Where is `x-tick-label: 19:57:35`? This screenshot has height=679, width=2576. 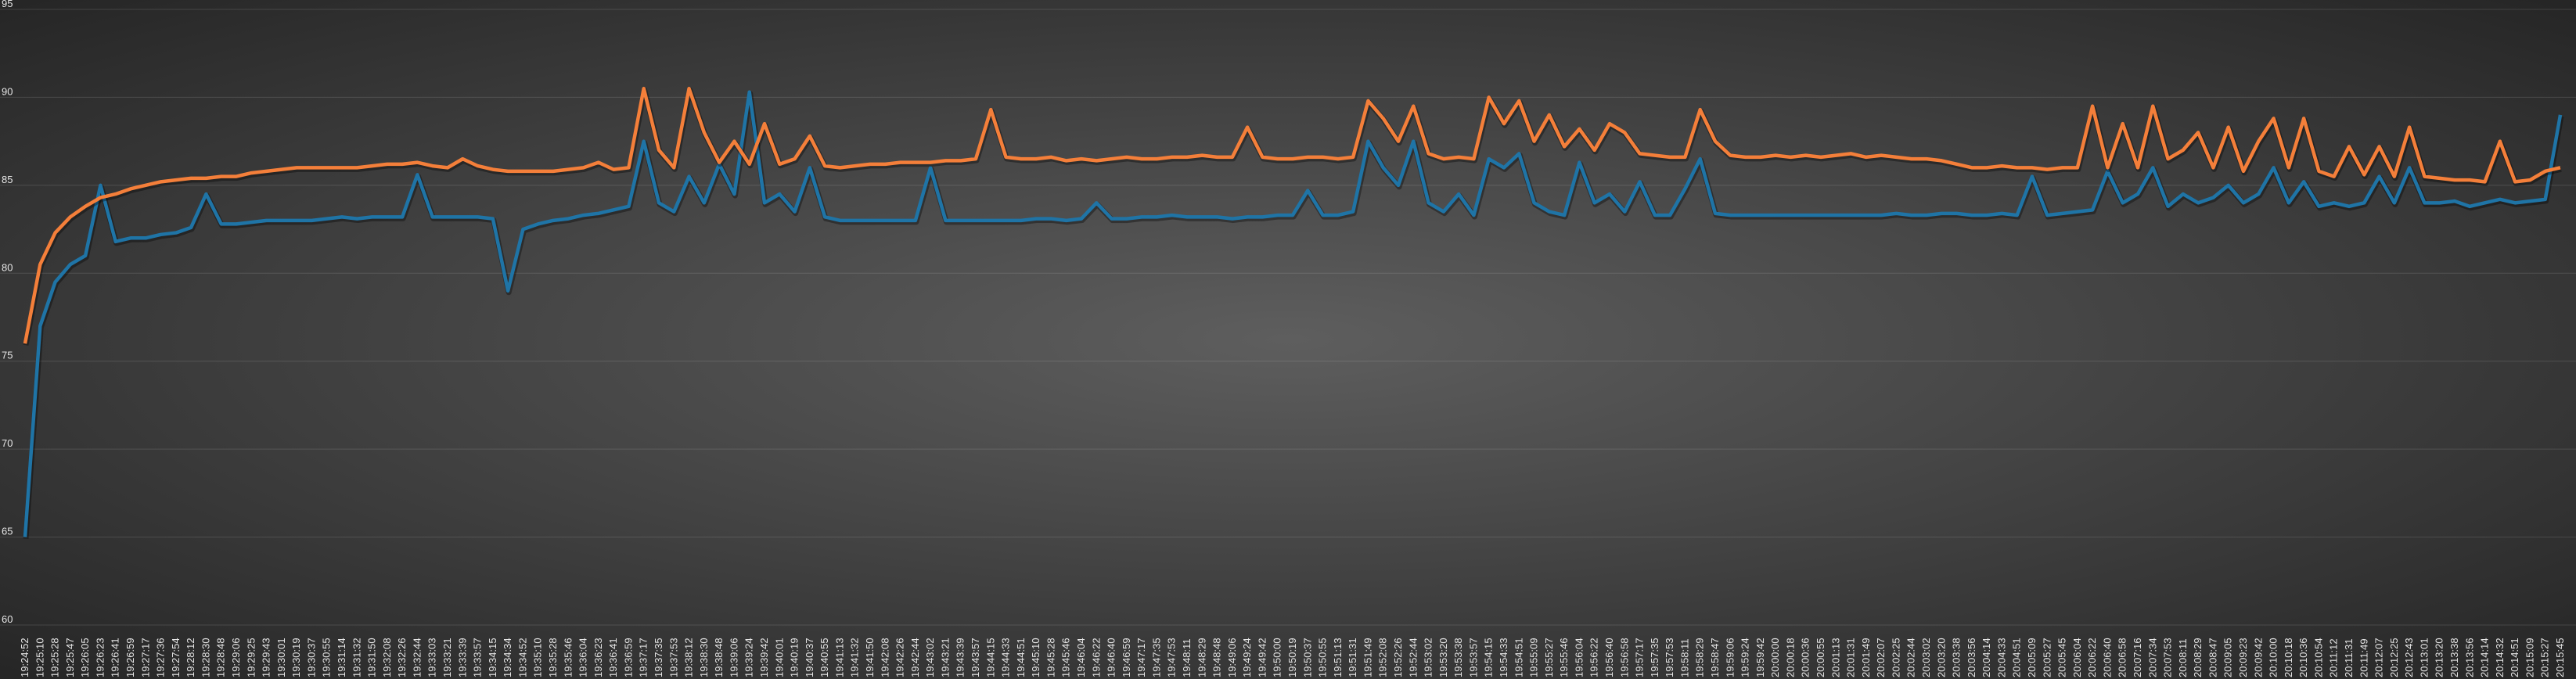 x-tick-label: 19:57:35 is located at coordinates (1654, 657).